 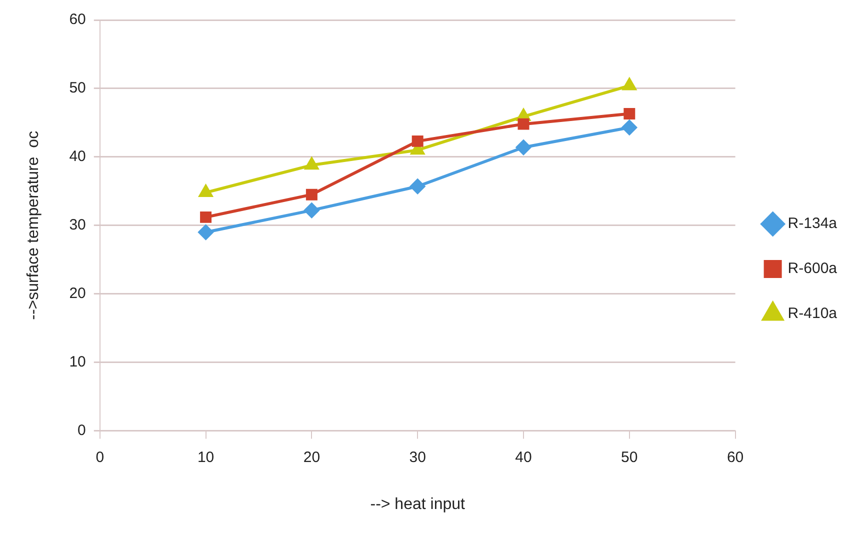 What do you see at coordinates (77, 225) in the screenshot?
I see `y-tick-label: 30` at bounding box center [77, 225].